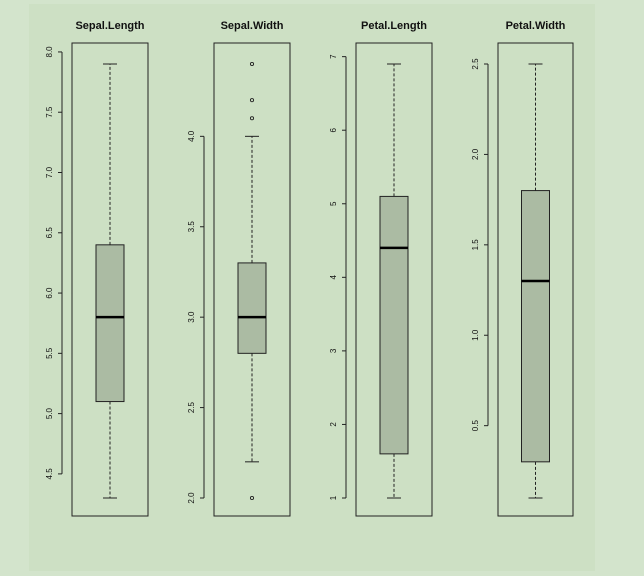 Image resolution: width=644 pixels, height=576 pixels. What do you see at coordinates (333, 129) in the screenshot?
I see `y-tick-label: 6` at bounding box center [333, 129].